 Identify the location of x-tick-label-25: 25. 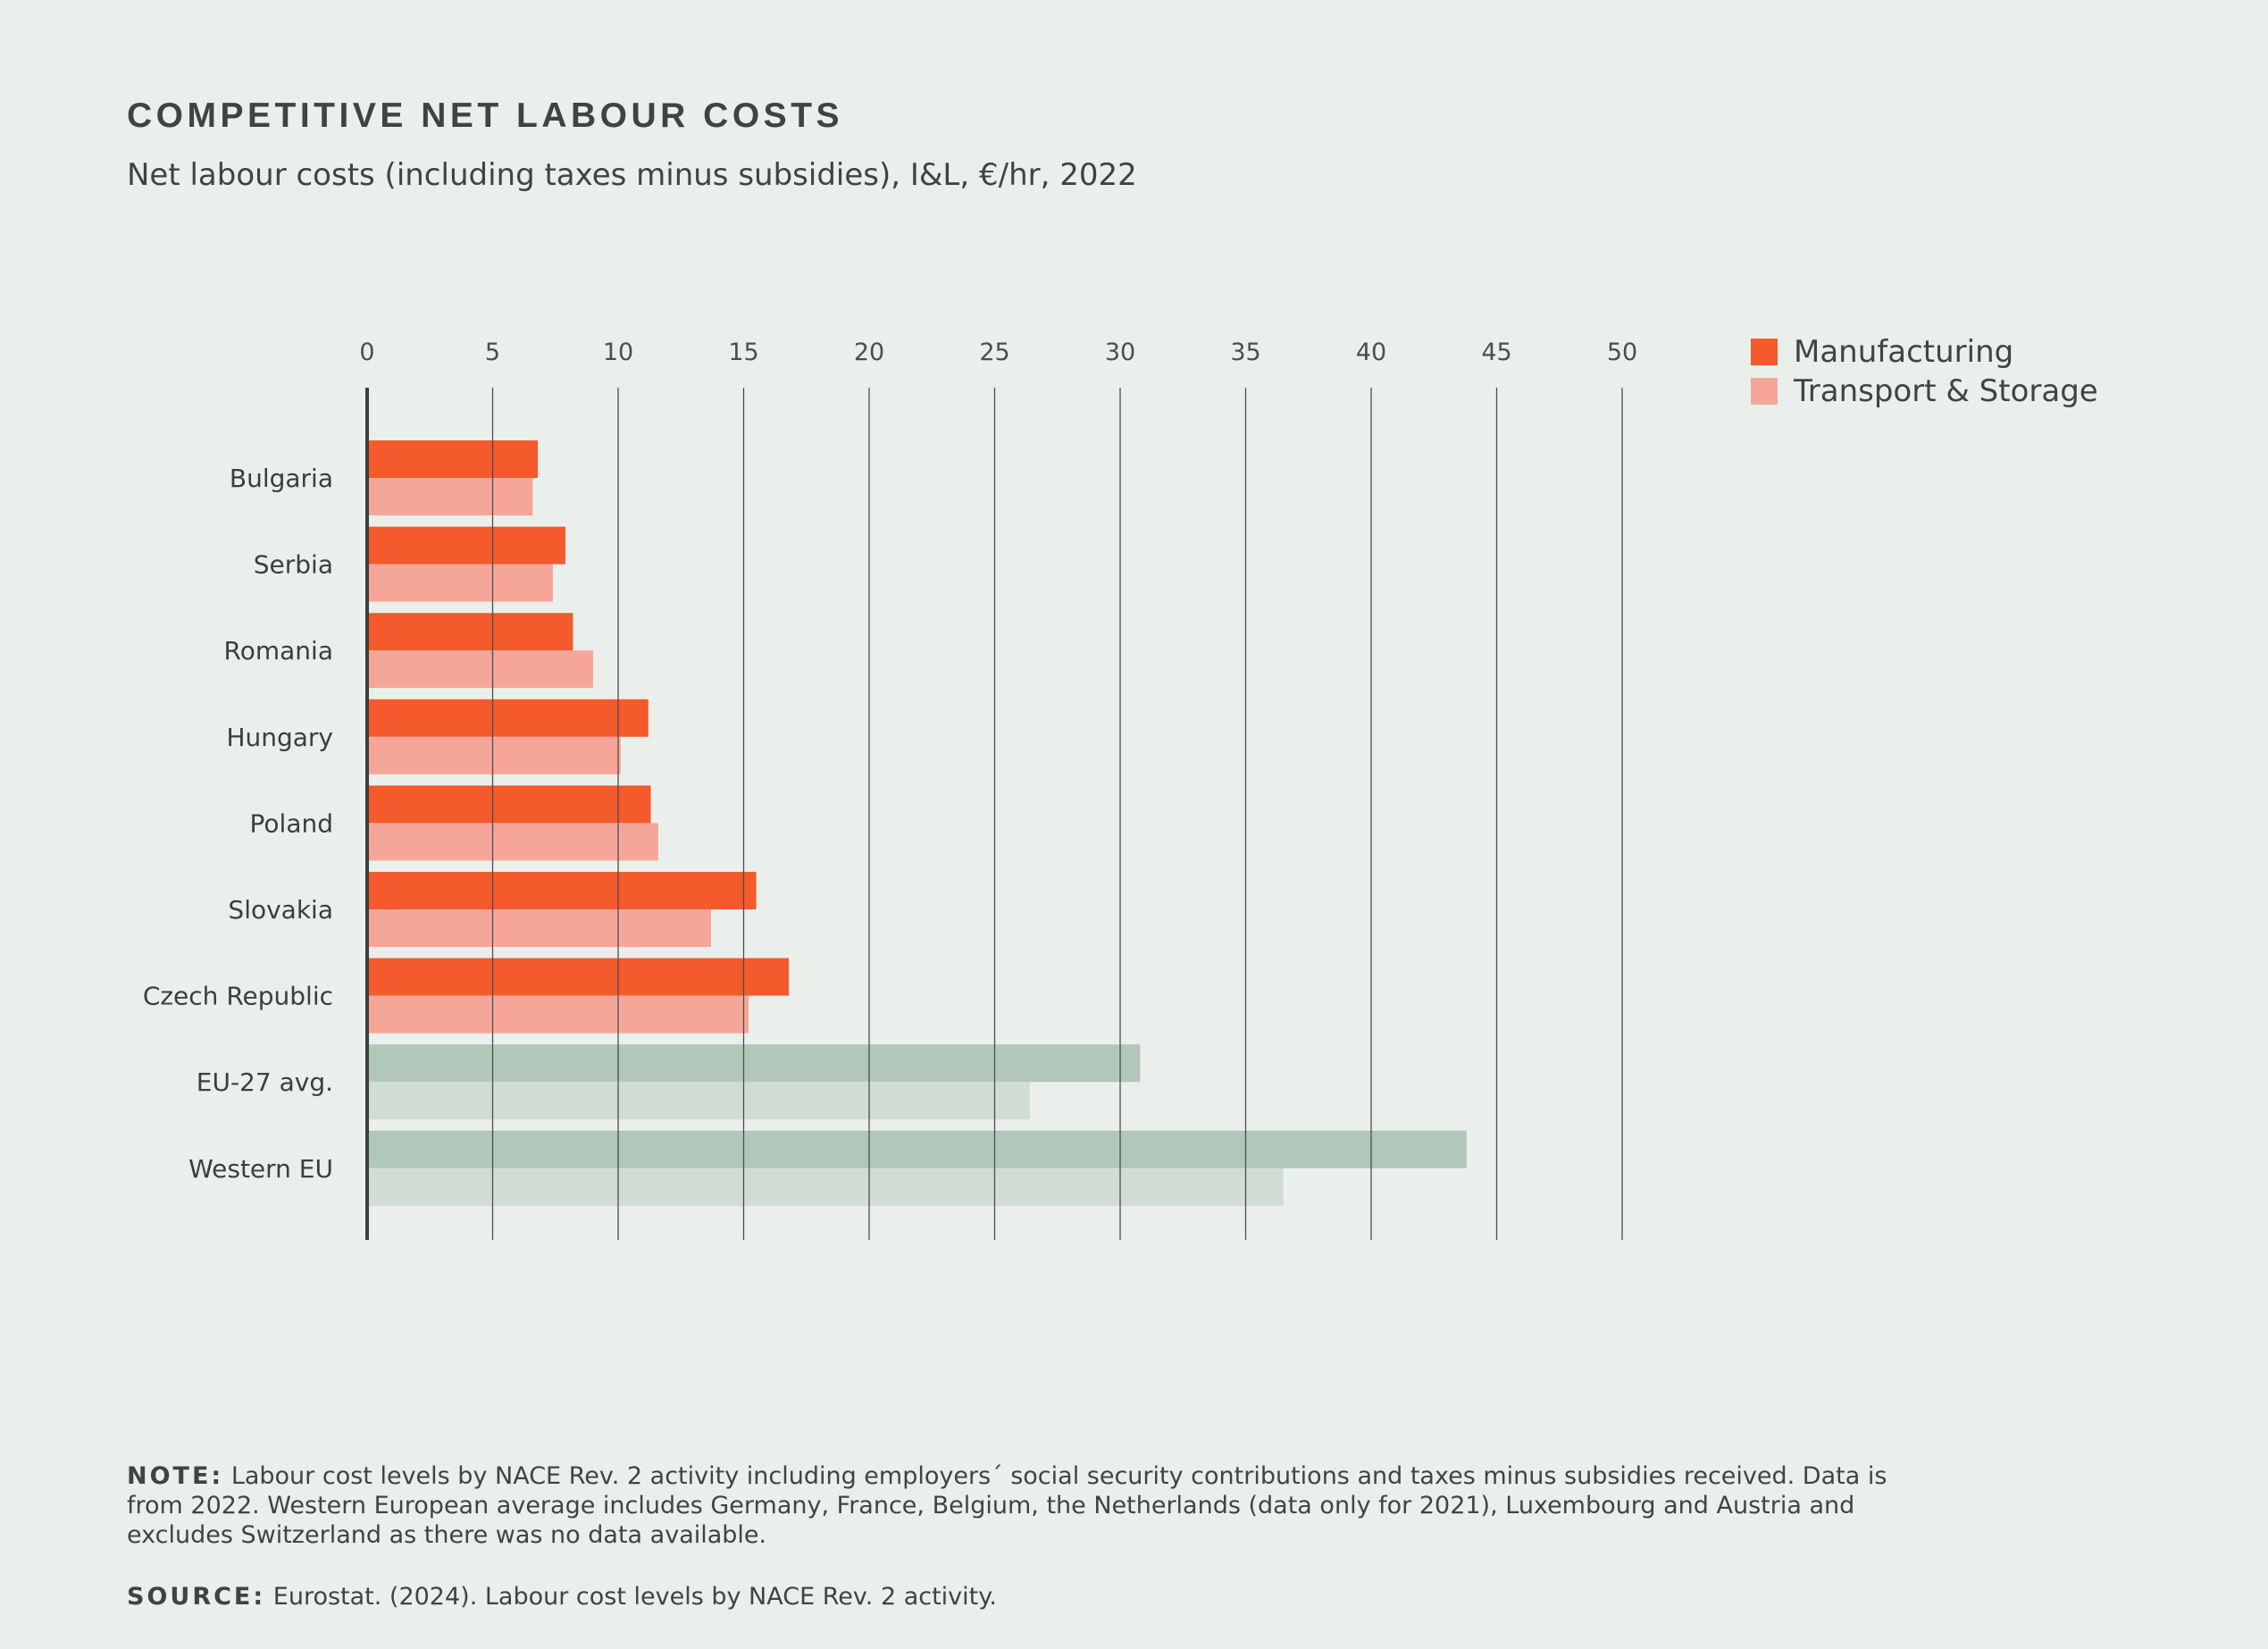
(994, 352).